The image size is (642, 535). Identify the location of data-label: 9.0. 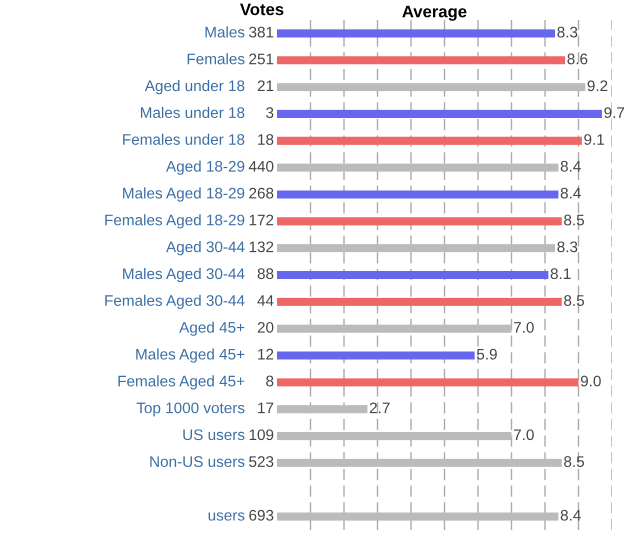
(590, 381).